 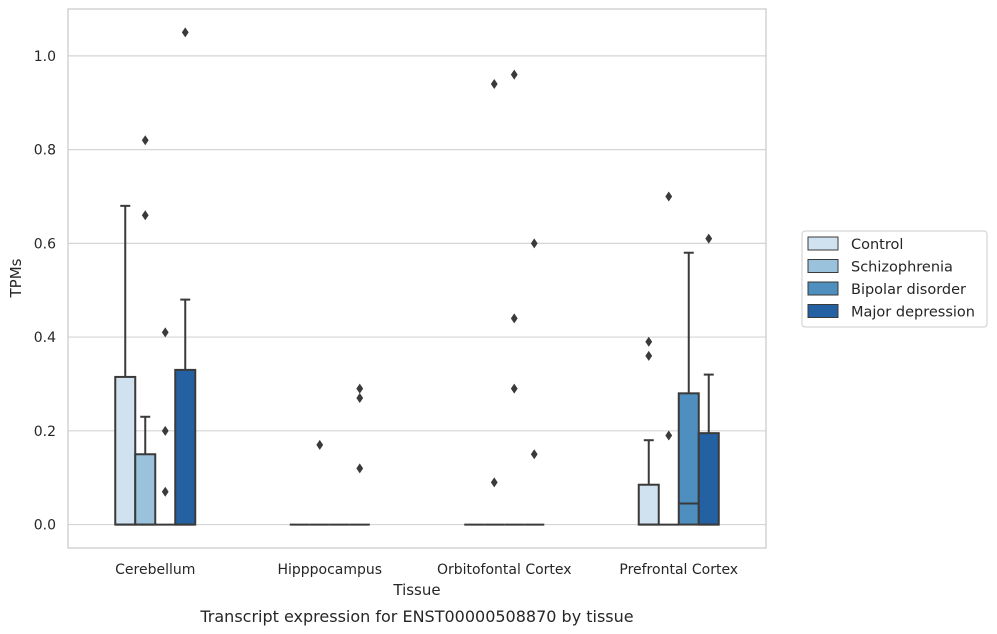 I want to click on legend-frame, so click(x=894, y=279).